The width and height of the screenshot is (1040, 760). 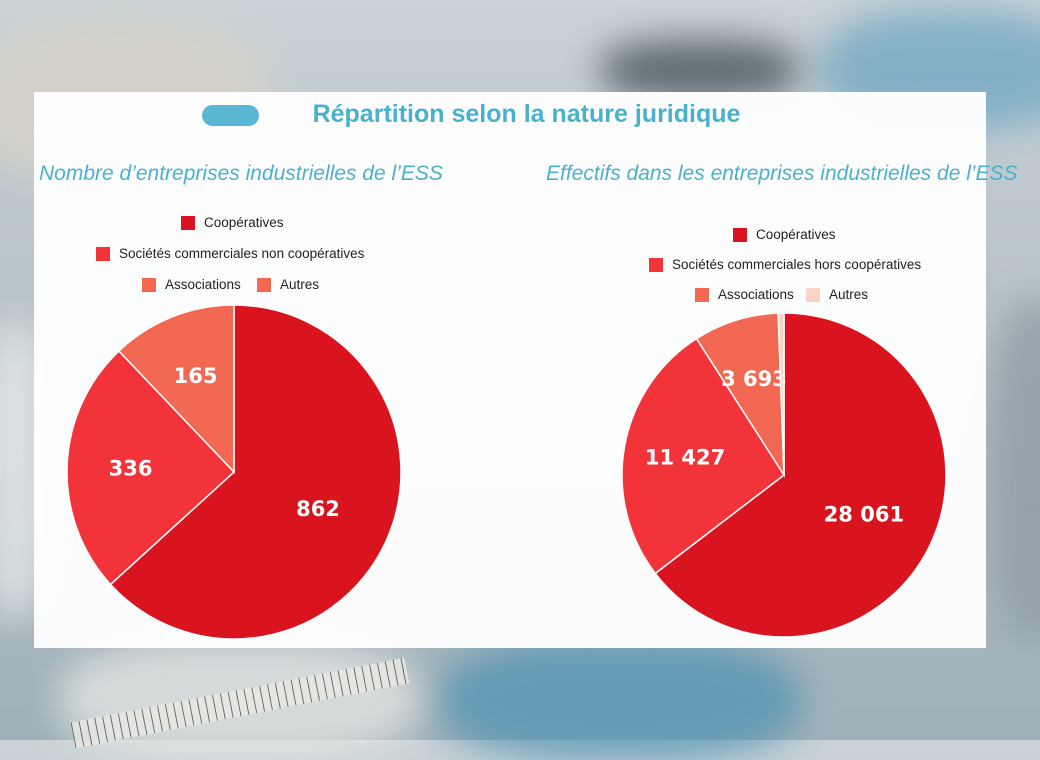 What do you see at coordinates (864, 514) in the screenshot?
I see `pie-slice-value-label: 28 061` at bounding box center [864, 514].